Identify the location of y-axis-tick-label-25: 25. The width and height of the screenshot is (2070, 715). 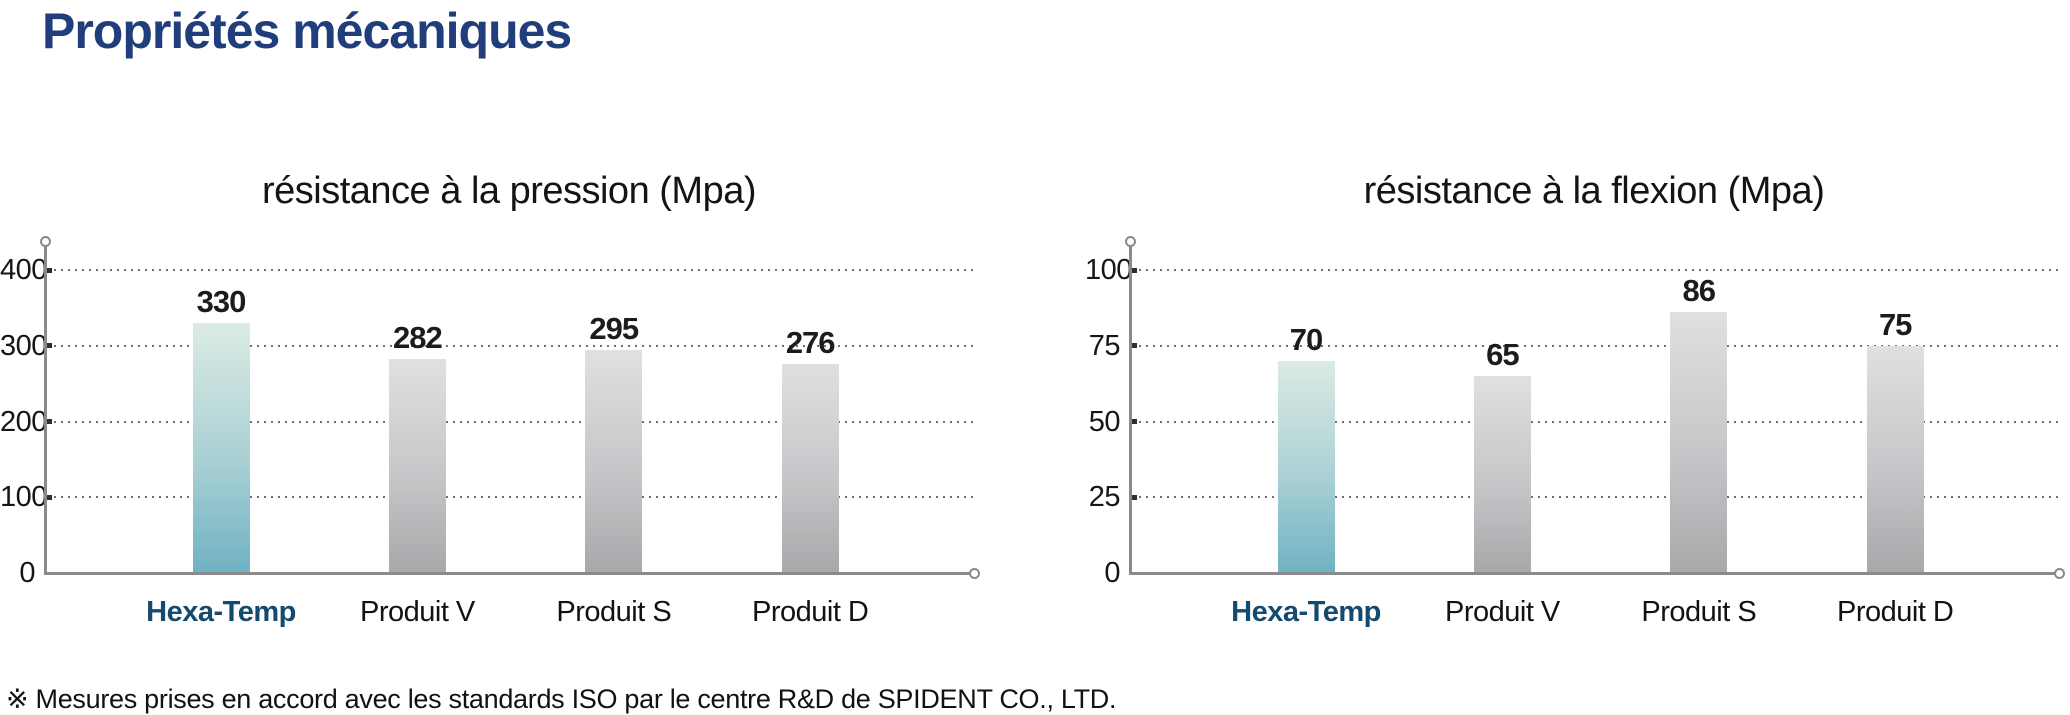
(1104, 497).